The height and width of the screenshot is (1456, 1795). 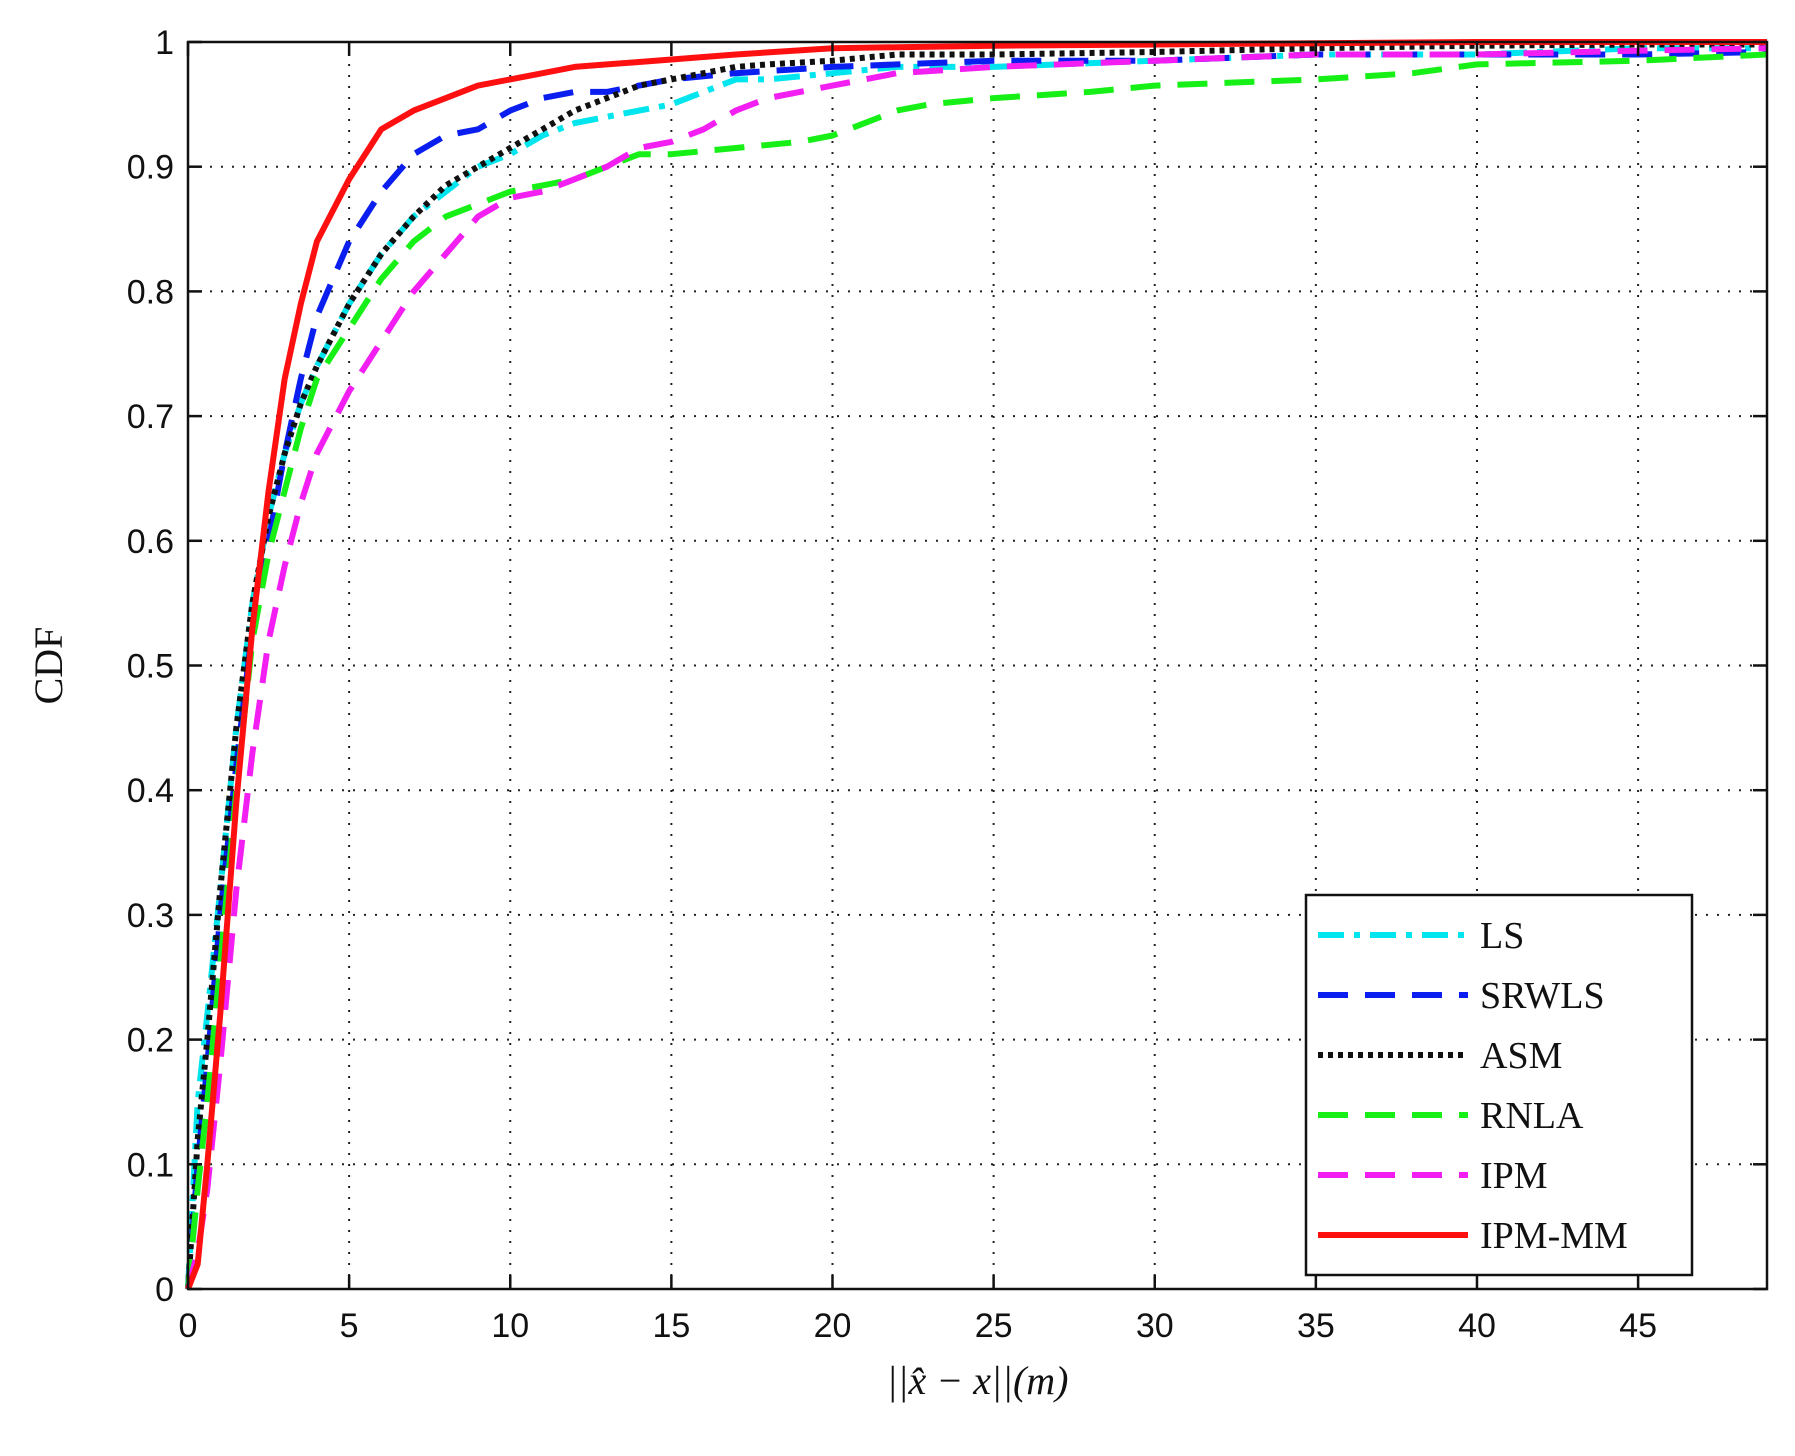 I want to click on y-tick-label: 1, so click(x=164, y=43).